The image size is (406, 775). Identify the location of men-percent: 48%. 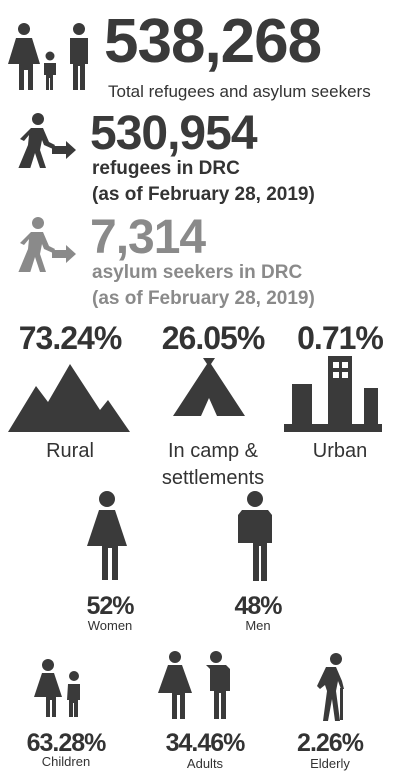
(258, 606).